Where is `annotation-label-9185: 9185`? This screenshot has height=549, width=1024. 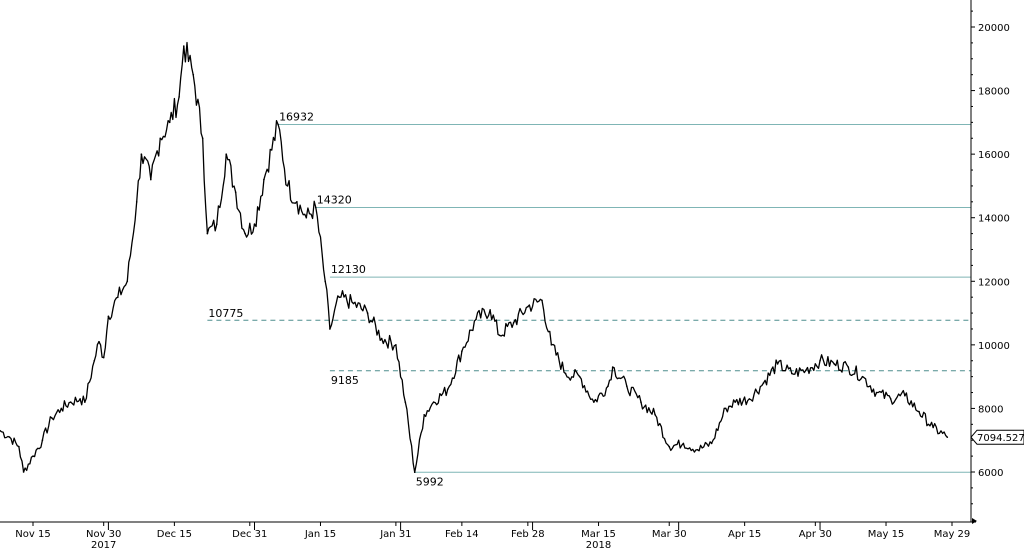 annotation-label-9185: 9185 is located at coordinates (345, 380).